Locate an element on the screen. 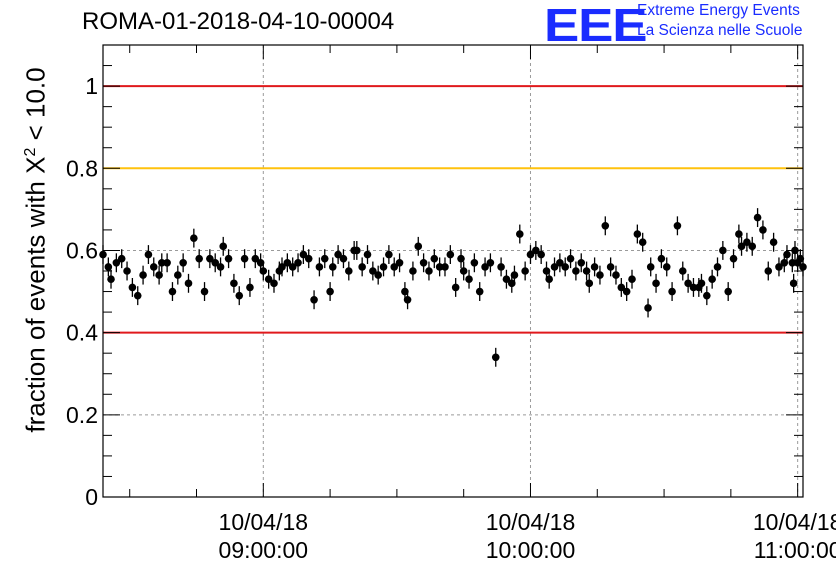 The image size is (836, 572). y-tick-label: 0.4 is located at coordinates (82, 333).